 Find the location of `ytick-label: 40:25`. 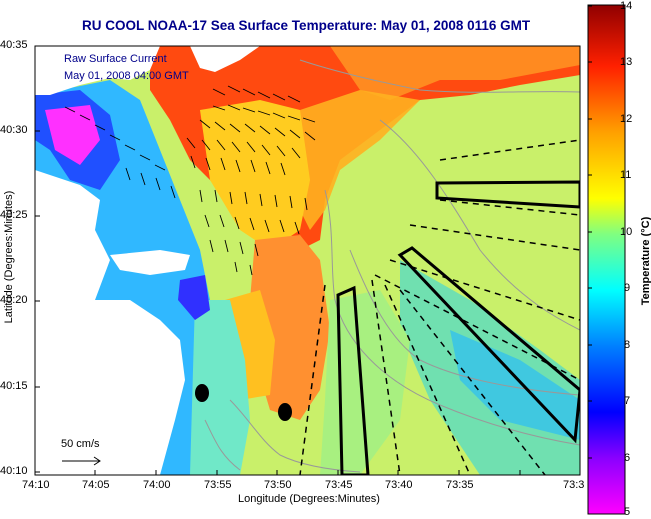

ytick-label: 40:25 is located at coordinates (14, 215).